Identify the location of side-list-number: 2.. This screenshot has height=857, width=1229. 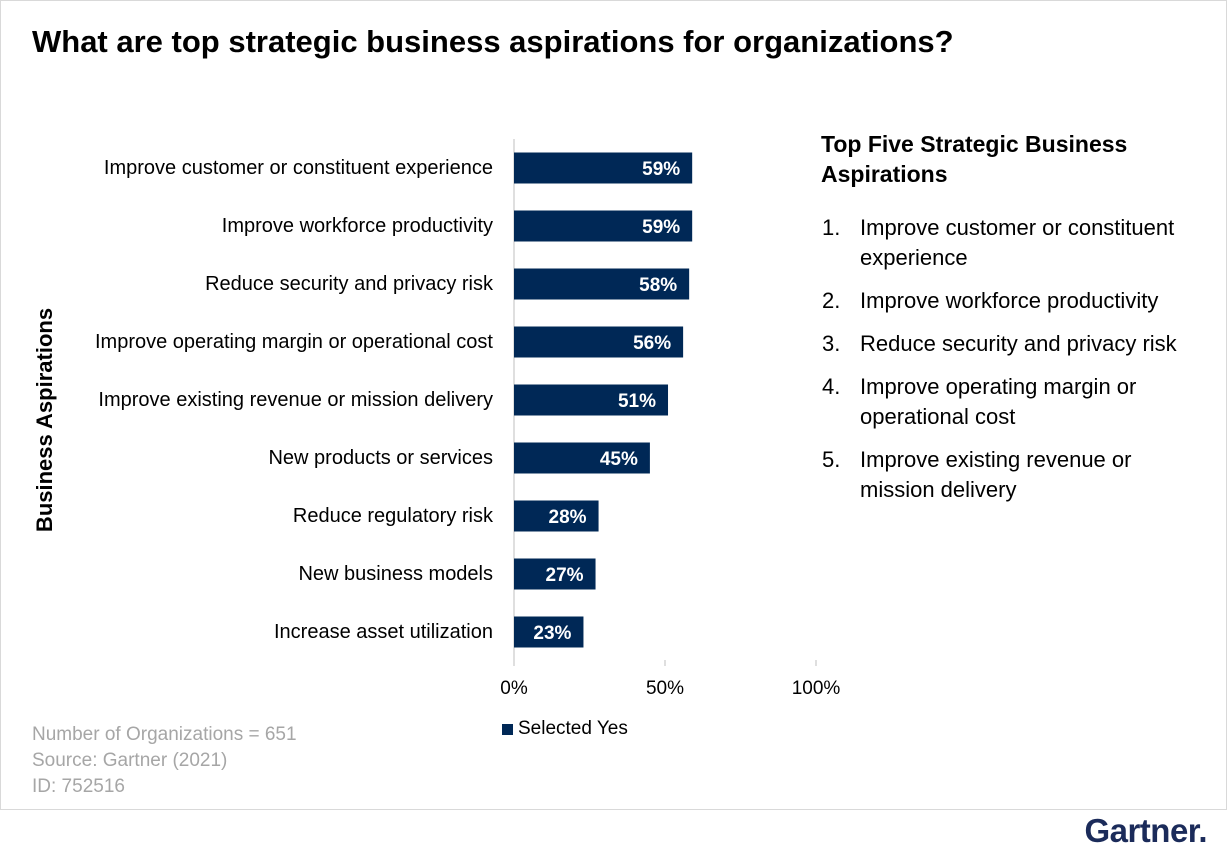
(831, 300).